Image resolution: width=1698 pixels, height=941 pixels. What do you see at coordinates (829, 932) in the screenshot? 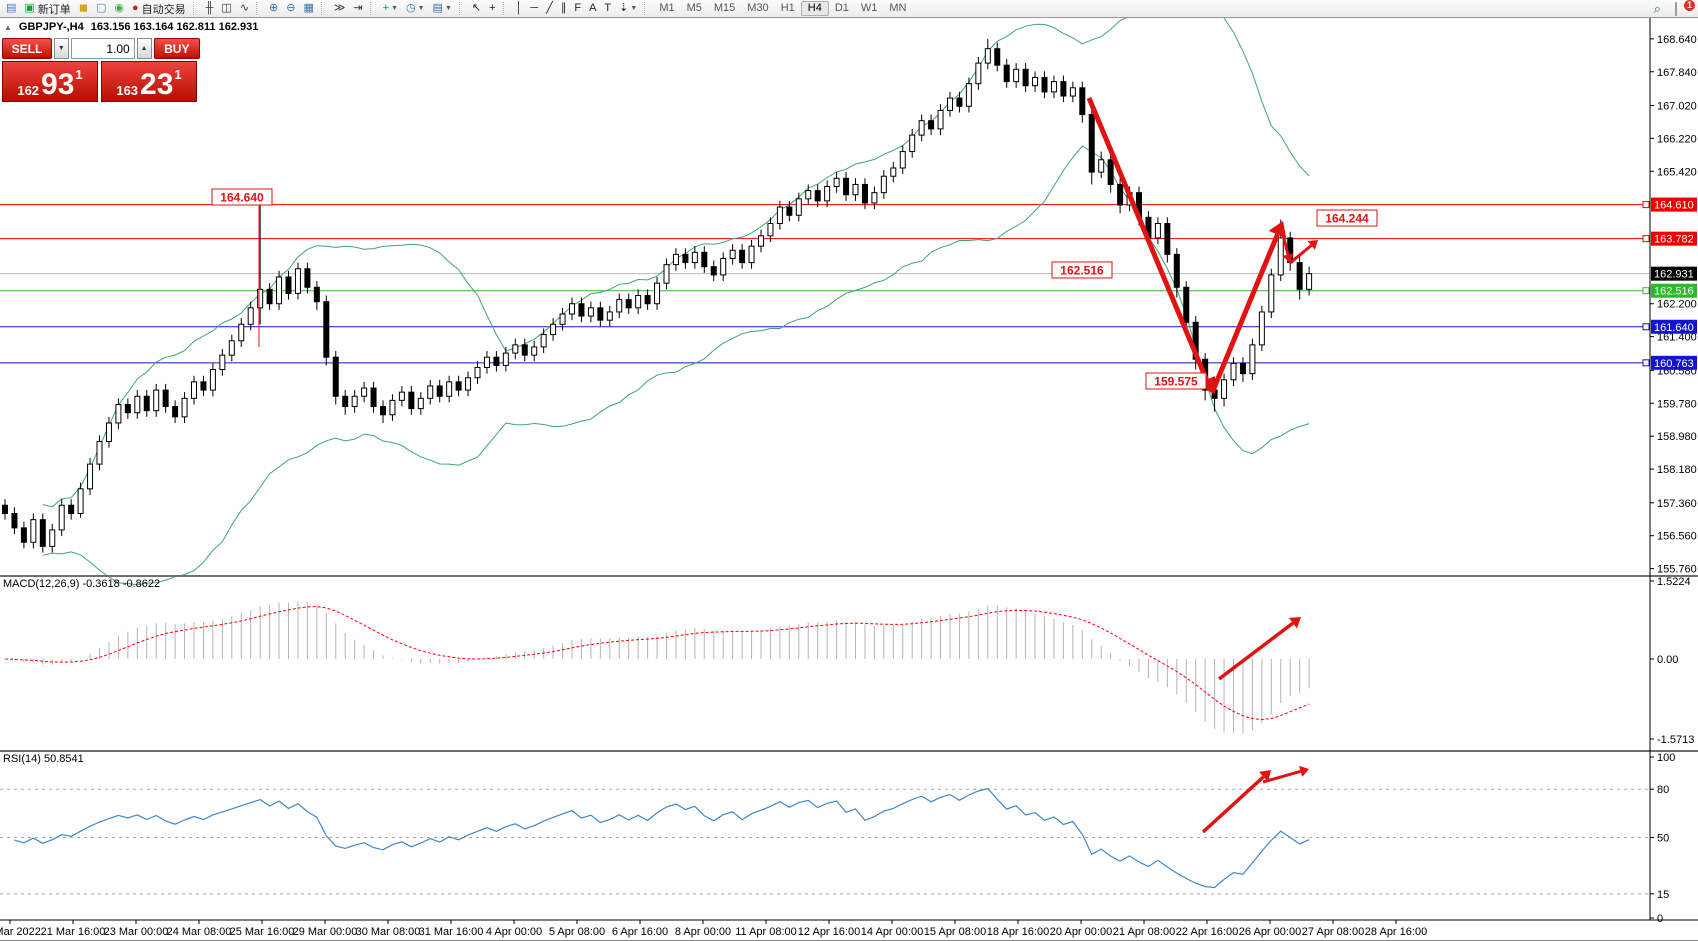
I see `time-label: 12 Apr 16:00` at bounding box center [829, 932].